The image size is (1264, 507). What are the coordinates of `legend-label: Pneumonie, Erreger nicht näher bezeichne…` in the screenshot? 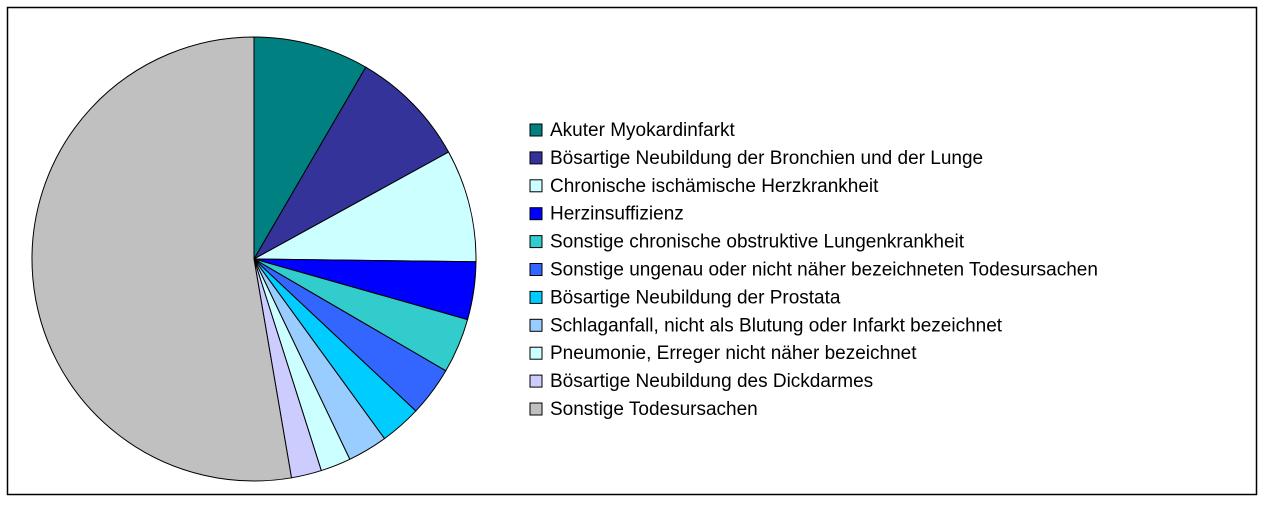 It's located at (733, 353).